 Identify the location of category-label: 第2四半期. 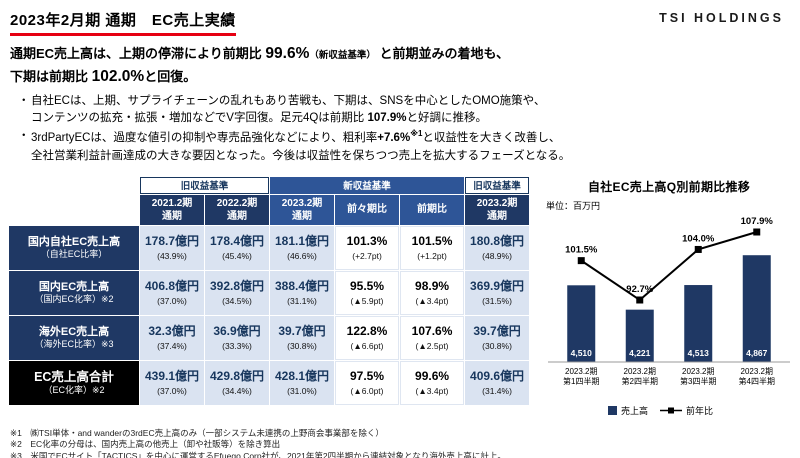
(640, 381).